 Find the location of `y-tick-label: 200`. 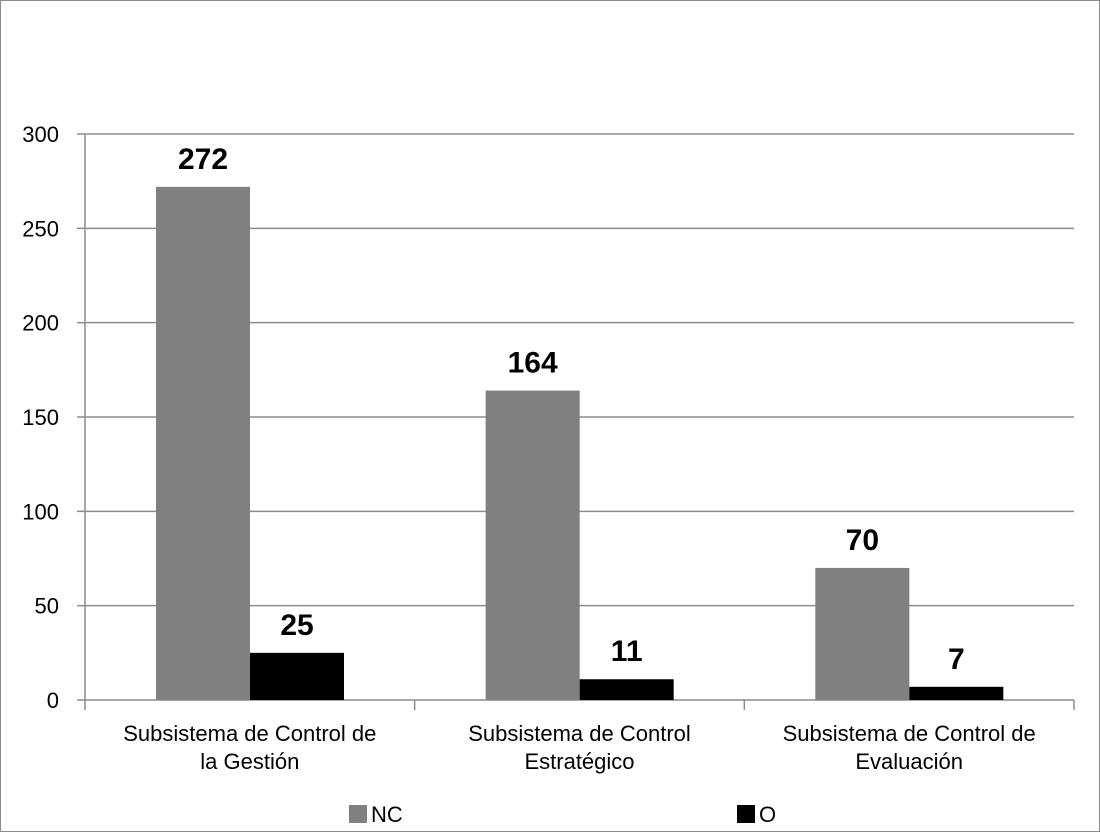

y-tick-label: 200 is located at coordinates (40, 323).